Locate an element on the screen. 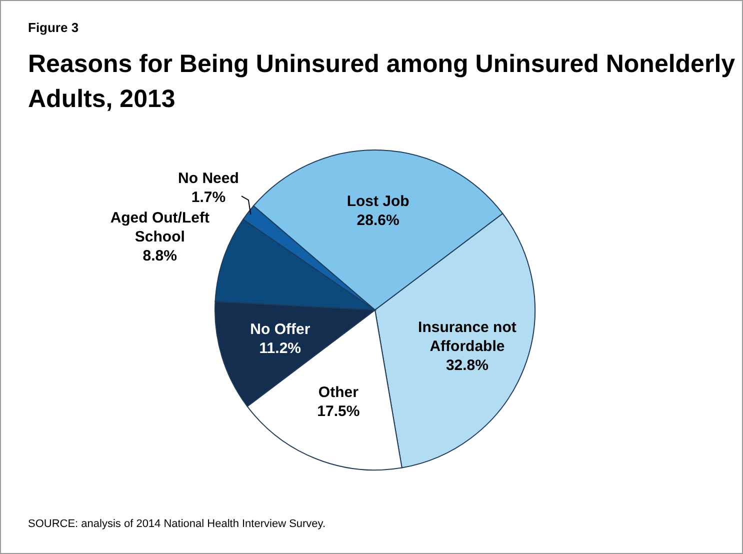 This screenshot has height=554, width=743. data-label: 11.2% is located at coordinates (280, 349).